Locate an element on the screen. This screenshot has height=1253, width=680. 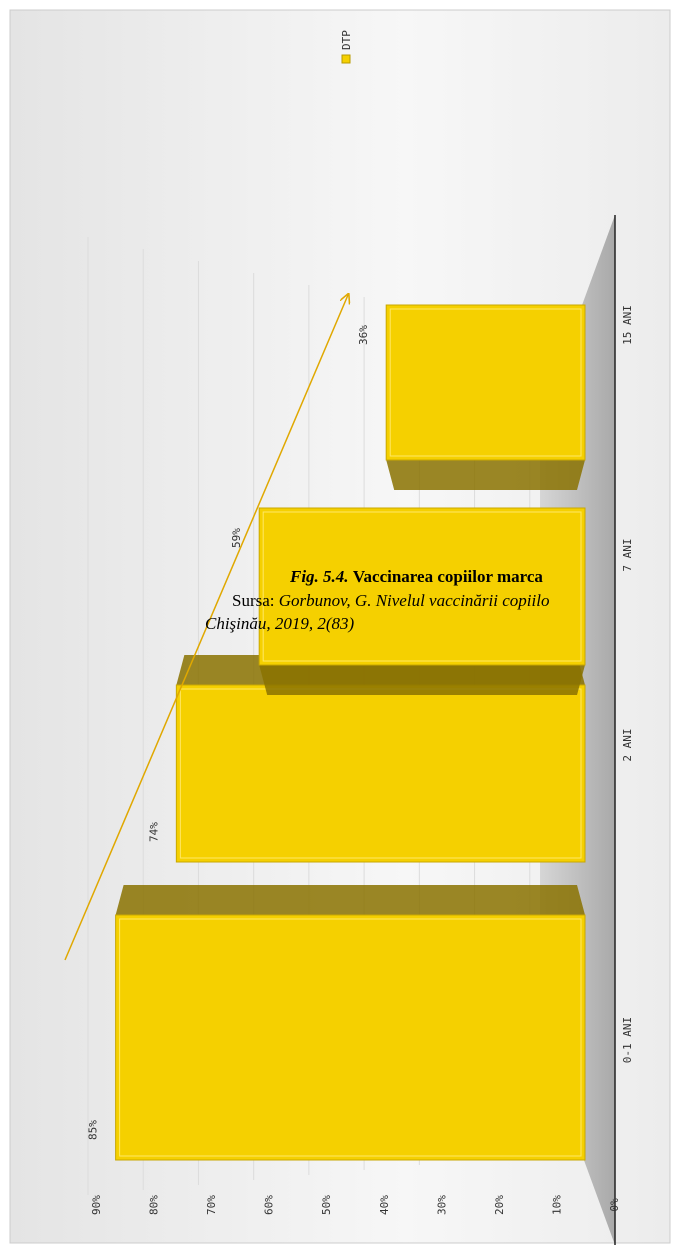
y-tick-label: 90% is located at coordinates (96, 1205).